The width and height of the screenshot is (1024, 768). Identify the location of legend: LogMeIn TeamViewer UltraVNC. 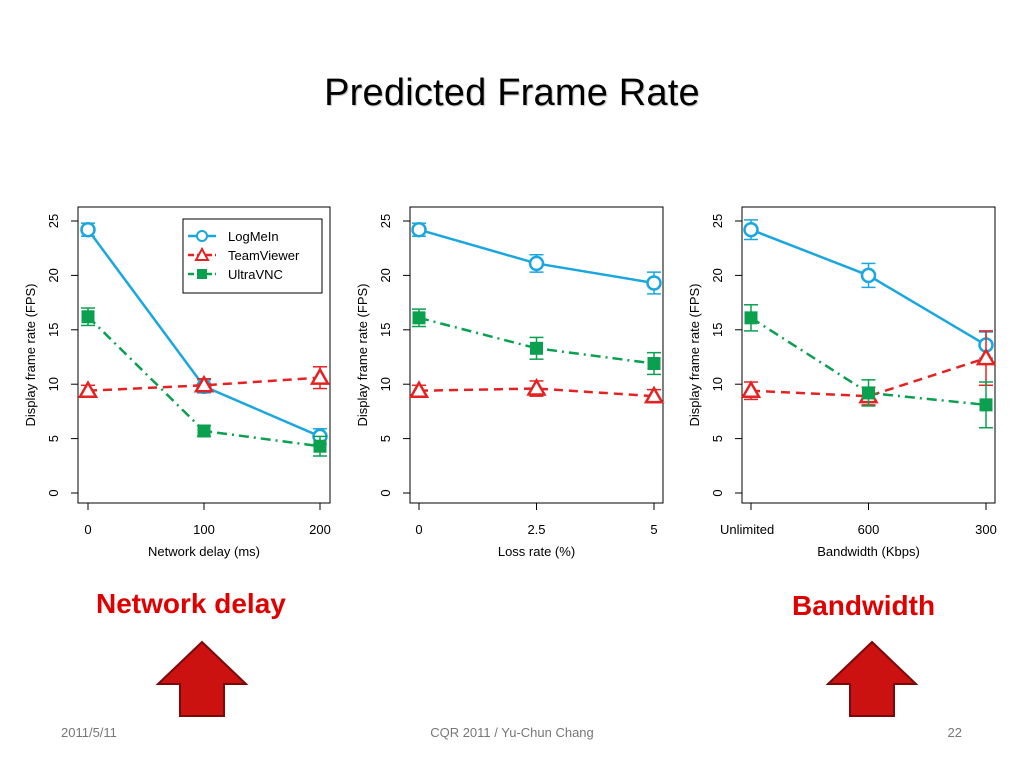
(252, 256).